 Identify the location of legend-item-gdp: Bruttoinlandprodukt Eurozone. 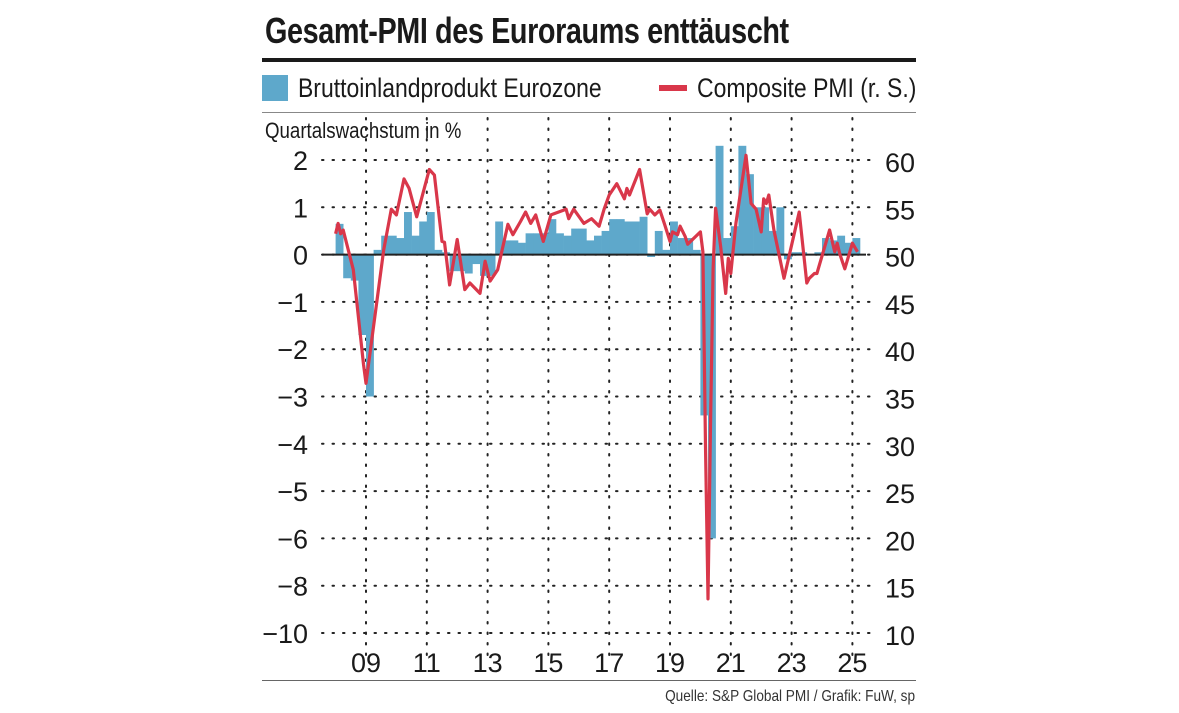
(458, 88).